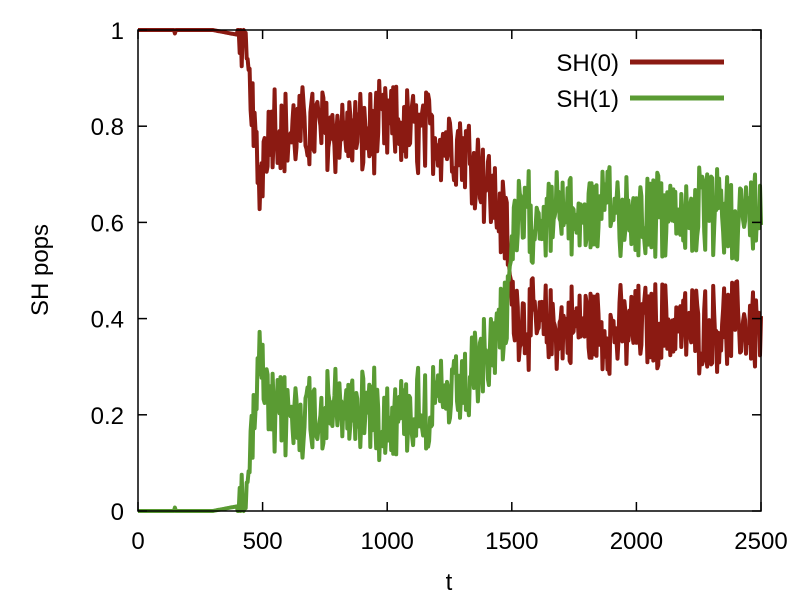 The image size is (800, 600). Describe the element at coordinates (760, 541) in the screenshot. I see `x-tick-label: 2500` at that location.